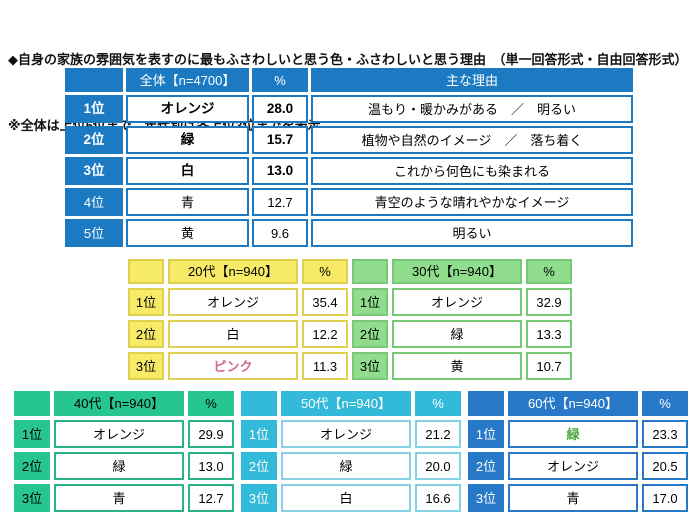 The image size is (700, 512). I want to click on age40-percent-header: %, so click(211, 403).